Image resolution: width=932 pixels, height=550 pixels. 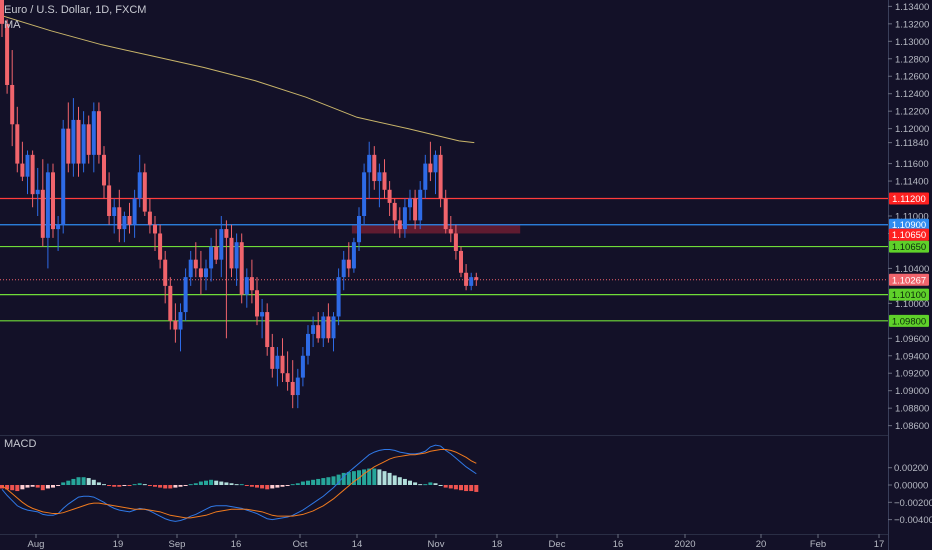 I want to click on price-tick-label: 1.09400, so click(x=912, y=356).